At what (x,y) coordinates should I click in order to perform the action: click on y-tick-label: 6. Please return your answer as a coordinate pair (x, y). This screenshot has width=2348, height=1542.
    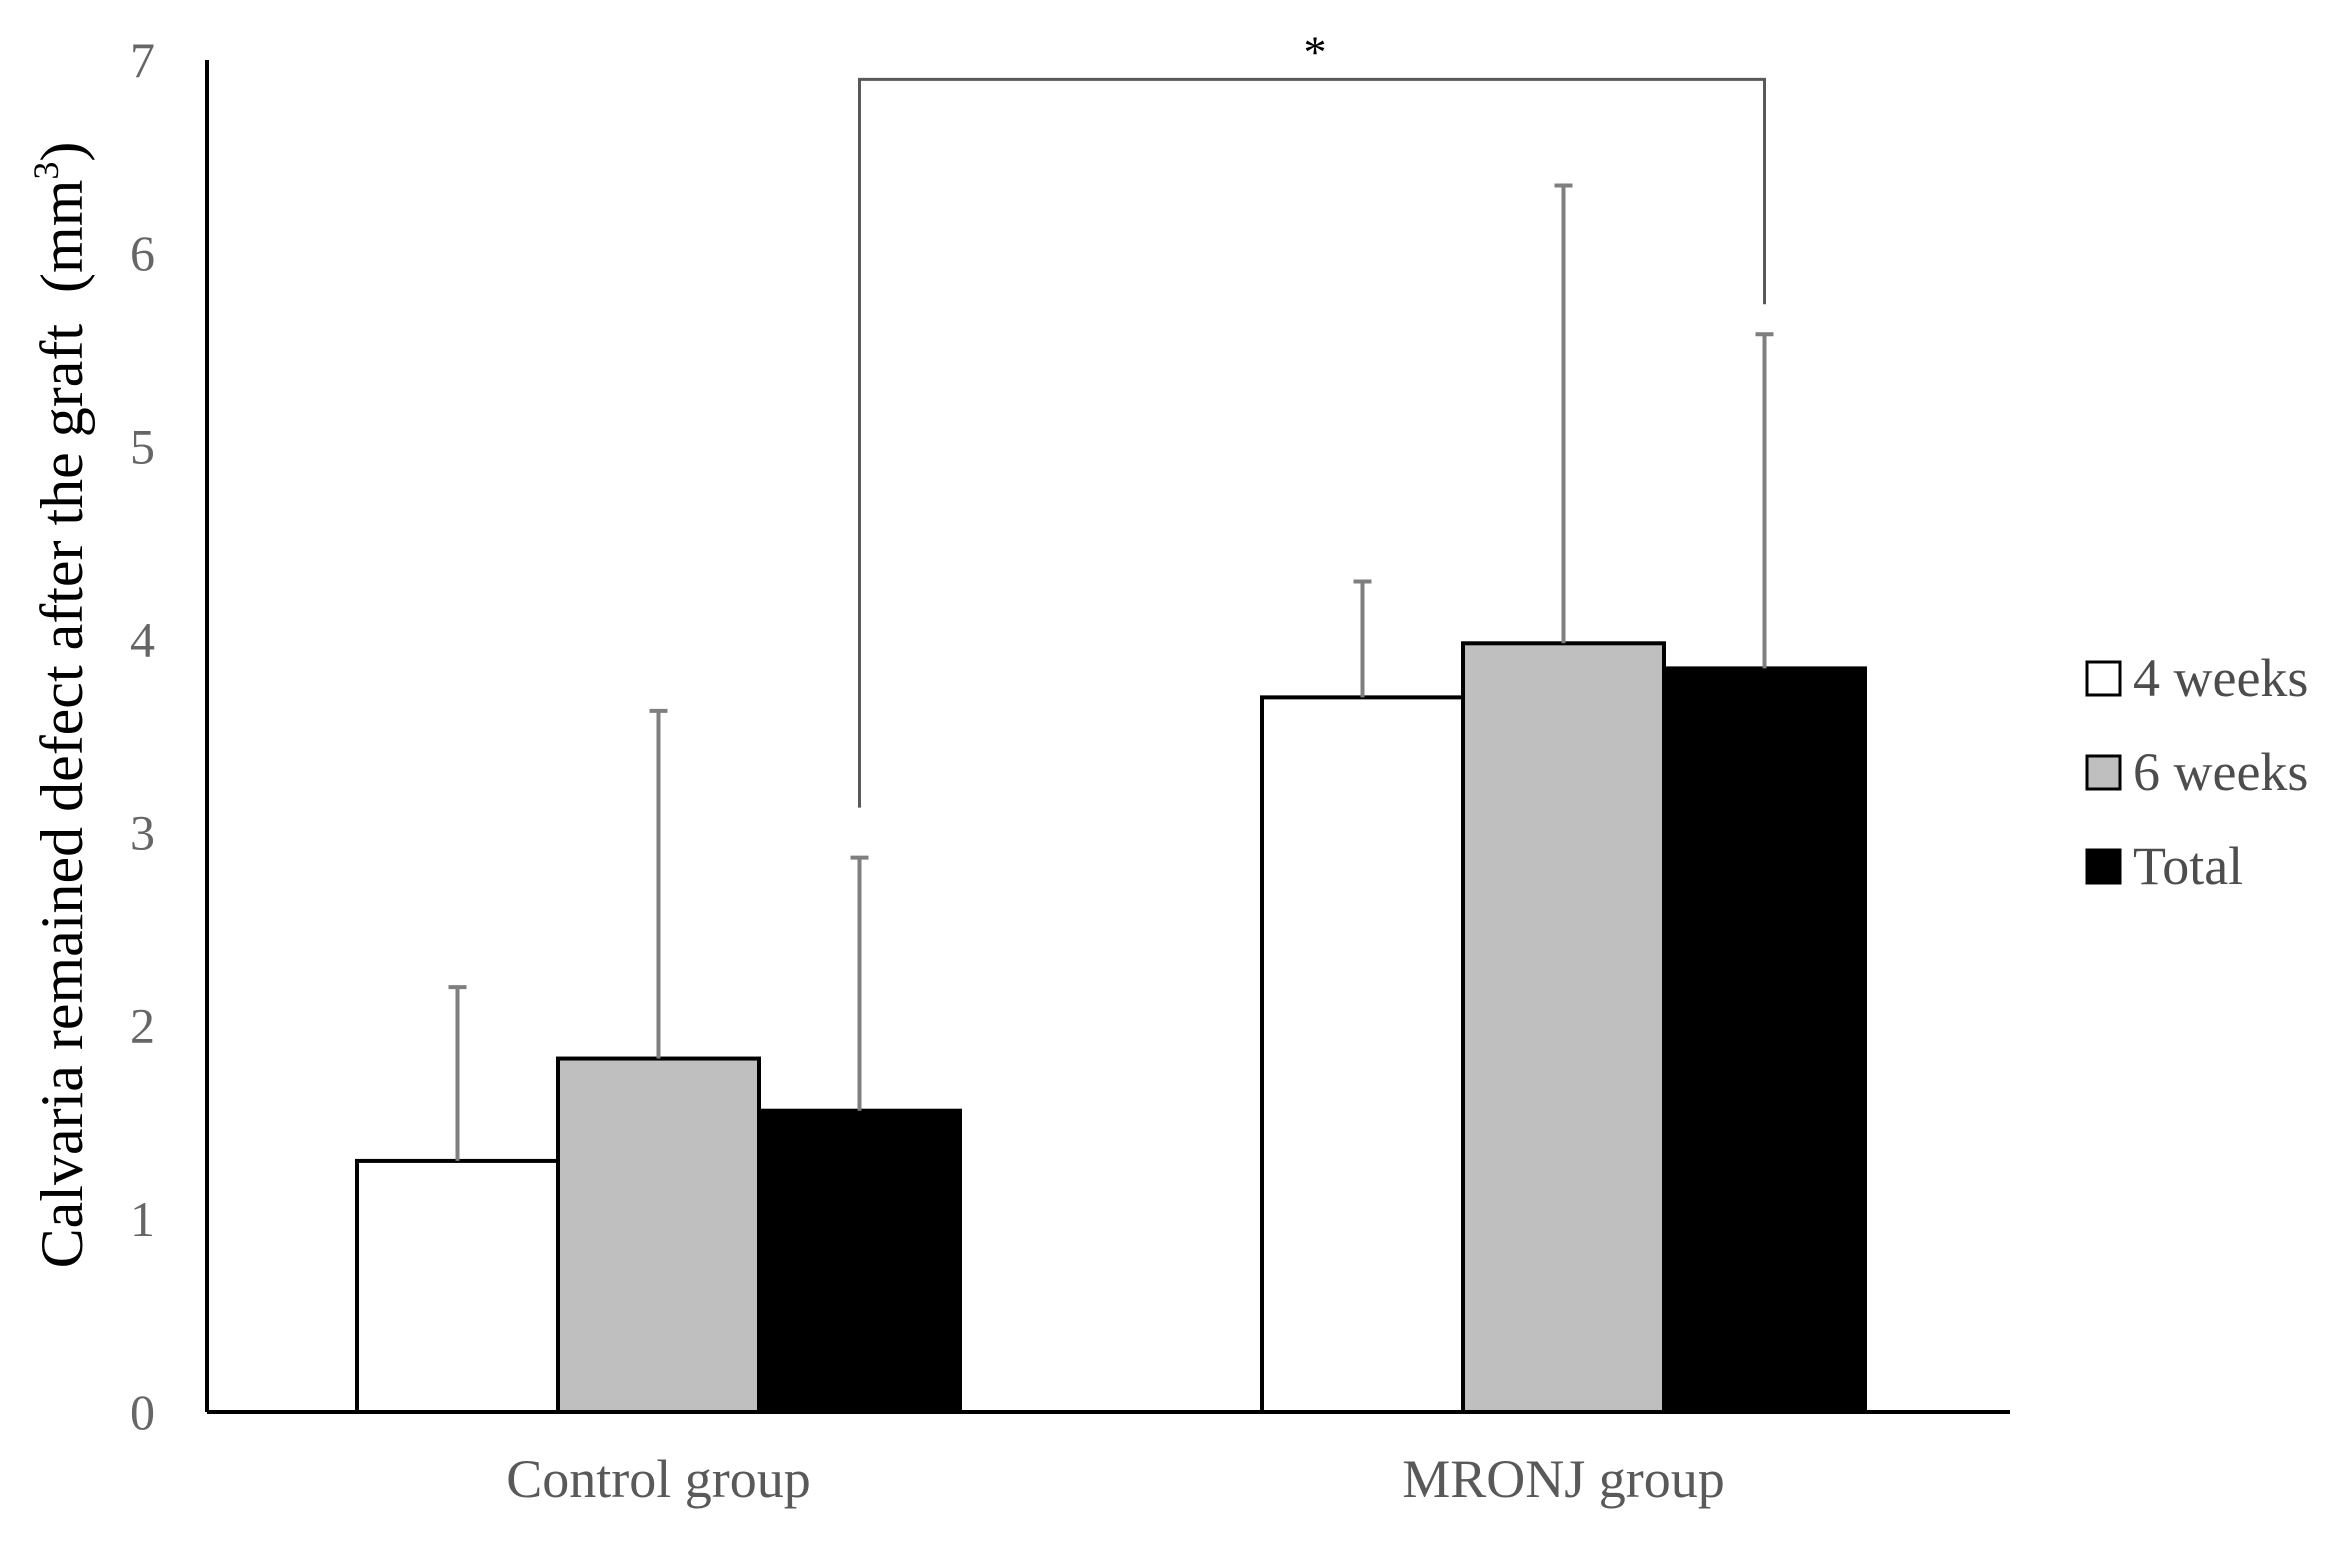
    Looking at the image, I should click on (142, 253).